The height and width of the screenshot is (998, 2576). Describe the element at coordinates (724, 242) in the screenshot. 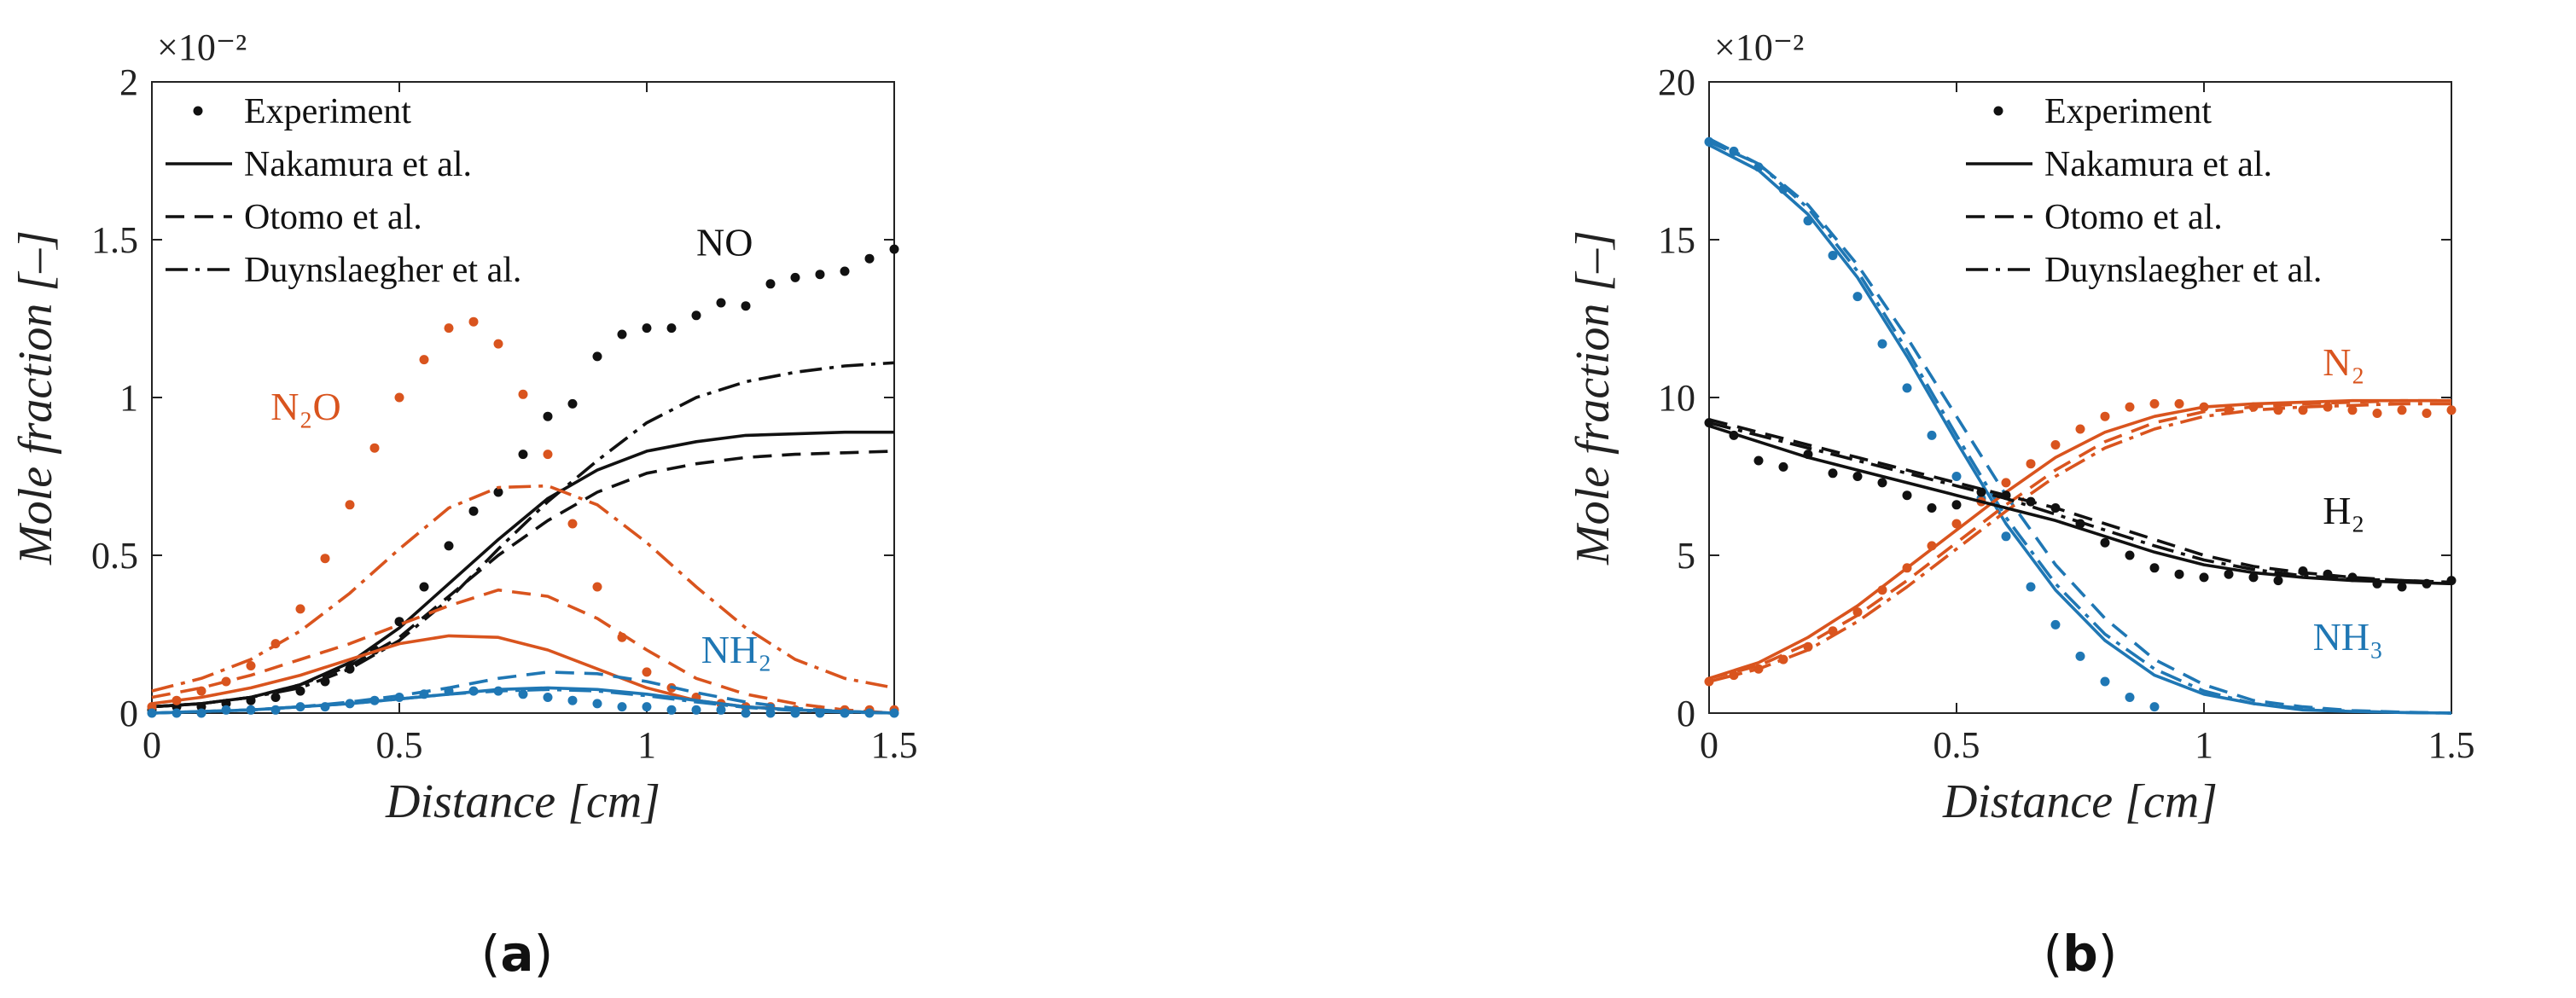

I see `species-label: NO` at that location.